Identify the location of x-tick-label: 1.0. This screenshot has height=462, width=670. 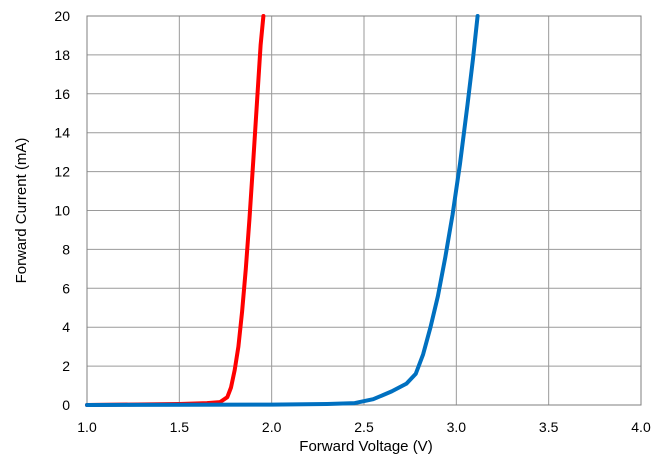
(87, 427).